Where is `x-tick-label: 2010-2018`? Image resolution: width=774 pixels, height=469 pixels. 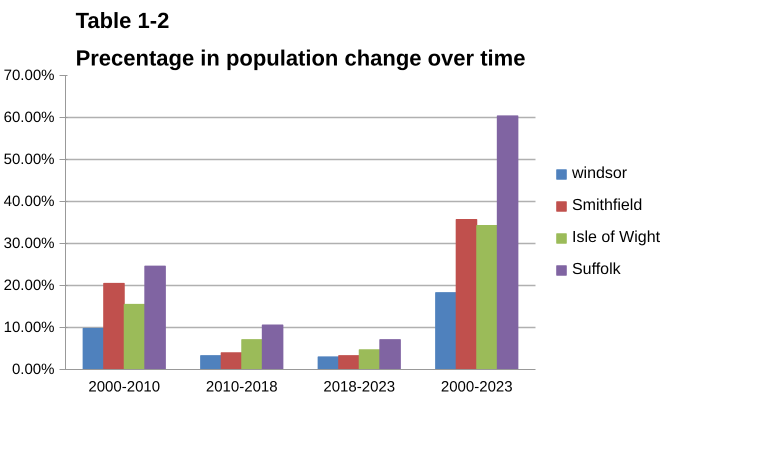 x-tick-label: 2010-2018 is located at coordinates (242, 387).